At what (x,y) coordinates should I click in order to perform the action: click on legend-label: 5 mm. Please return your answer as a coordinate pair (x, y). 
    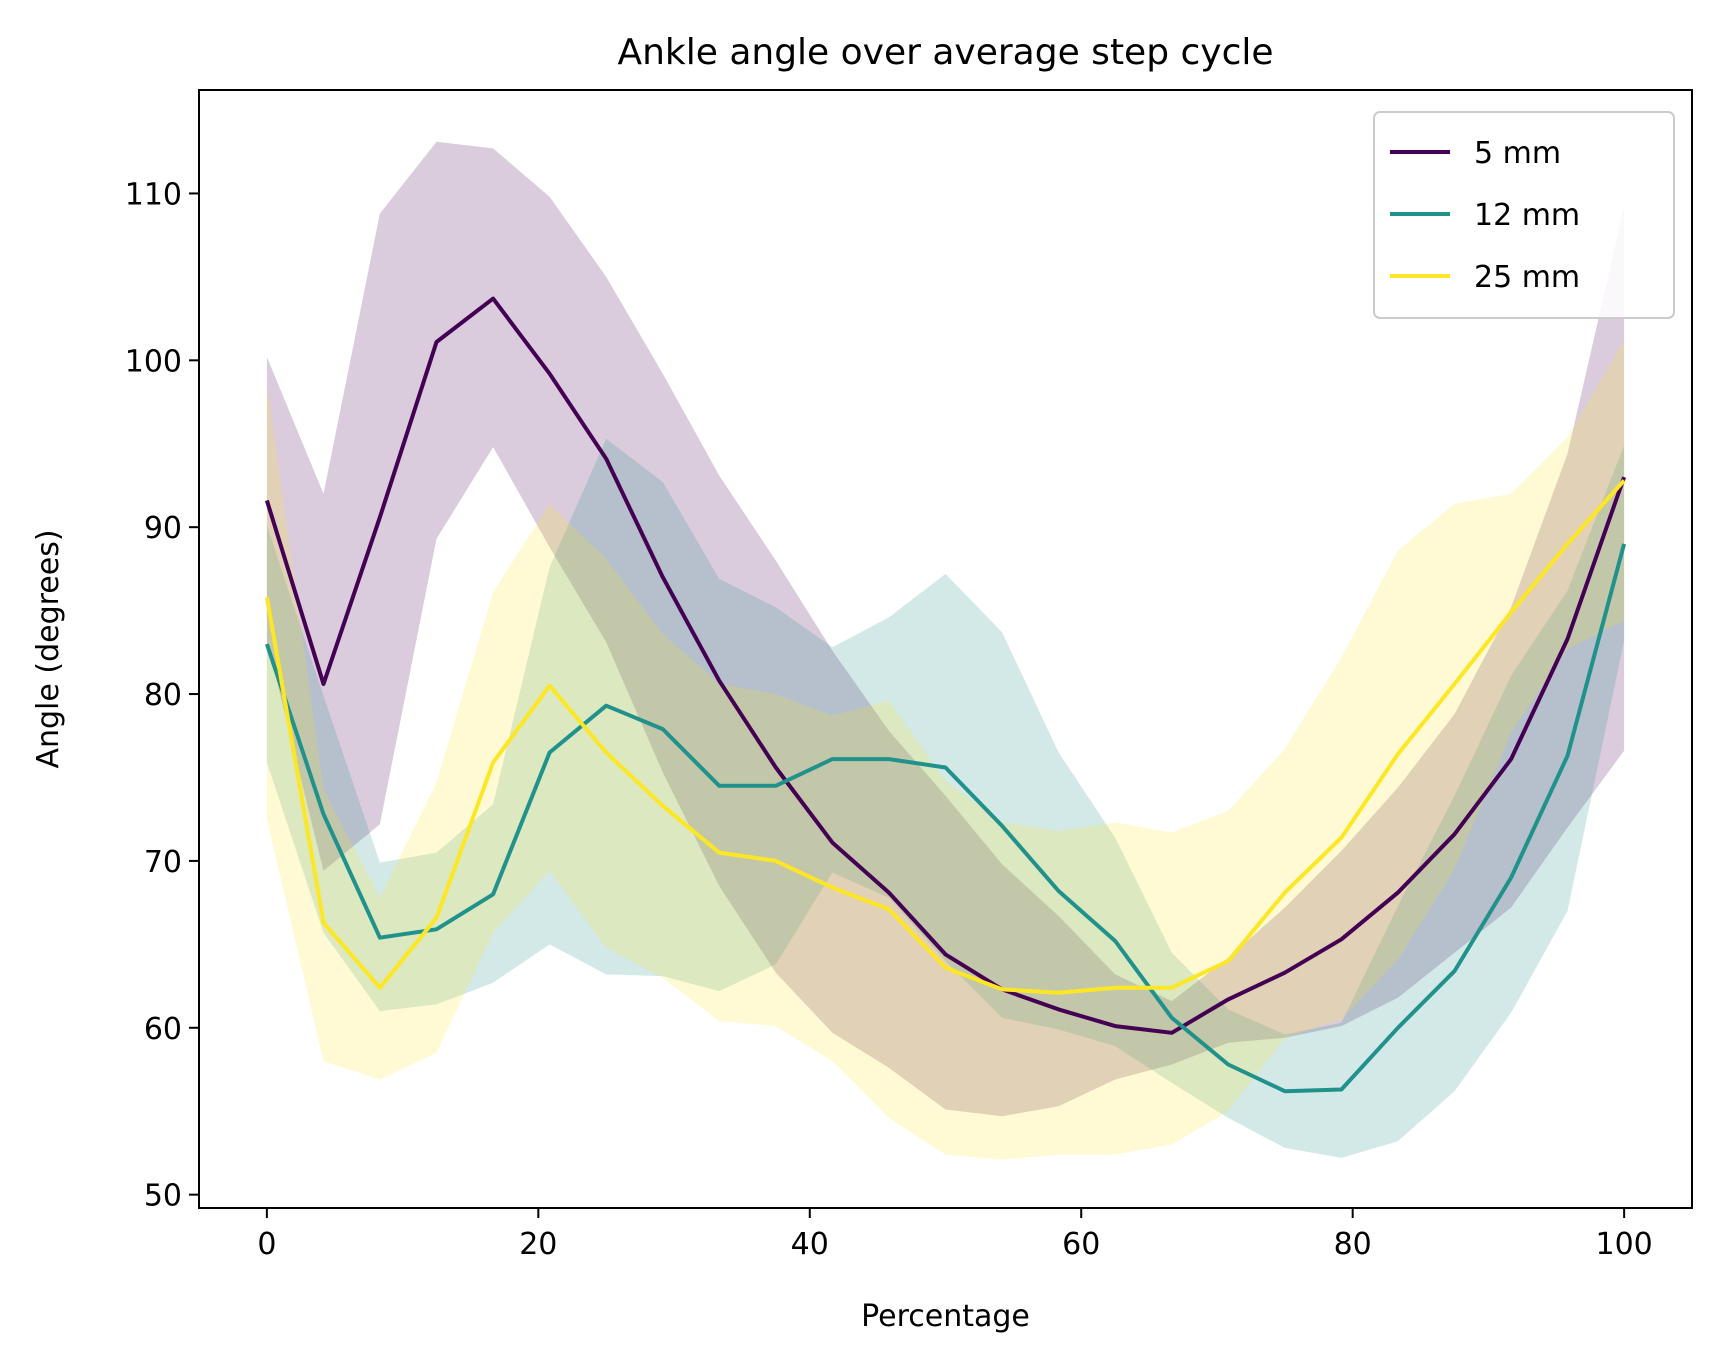
    Looking at the image, I should click on (1517, 153).